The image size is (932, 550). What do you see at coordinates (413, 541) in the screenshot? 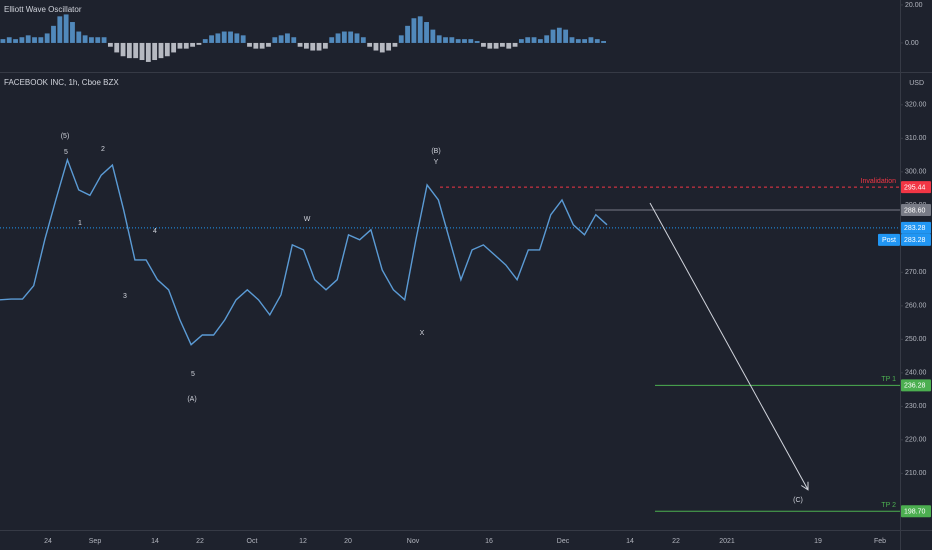
I see `x-tick-label: Nov` at bounding box center [413, 541].